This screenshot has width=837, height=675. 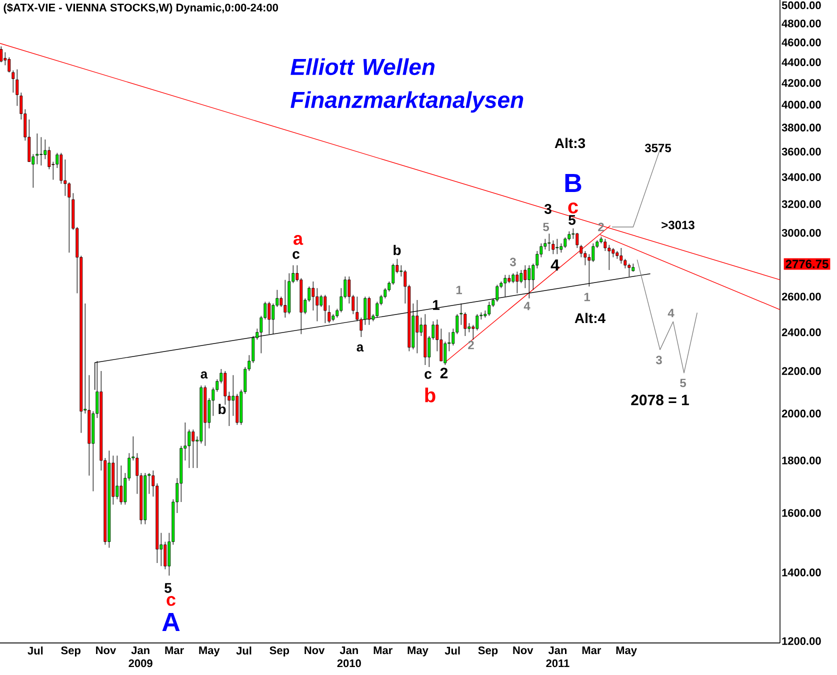 What do you see at coordinates (573, 183) in the screenshot?
I see `annotation: B` at bounding box center [573, 183].